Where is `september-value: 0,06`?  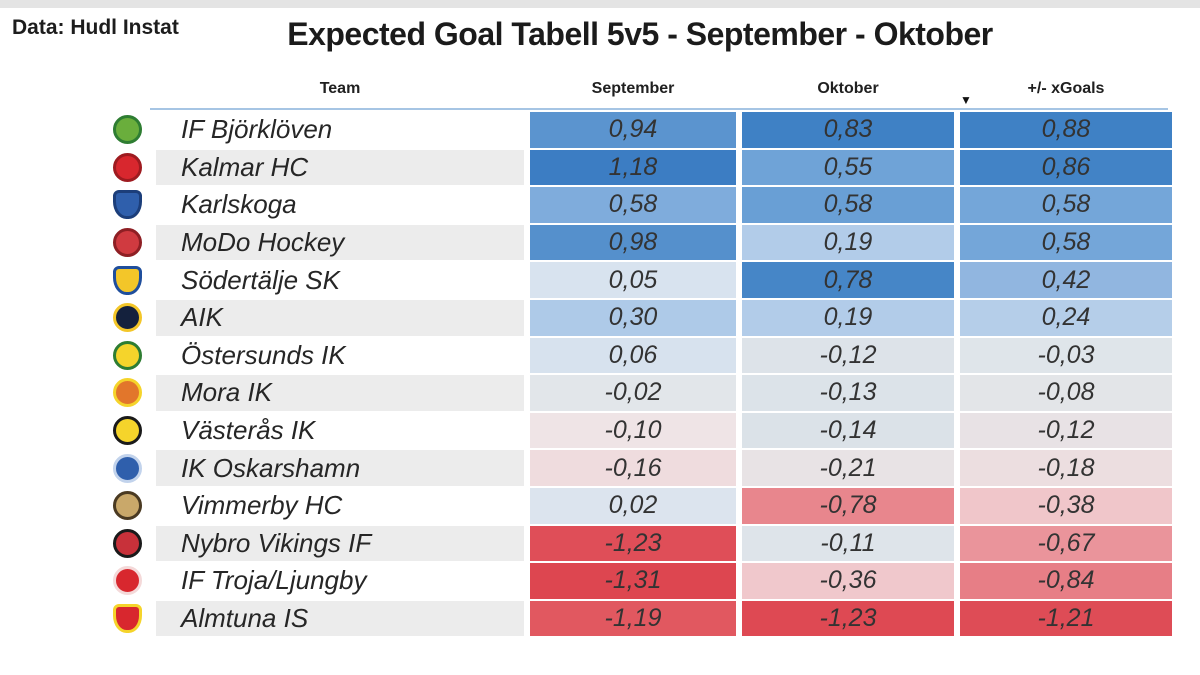
september-value: 0,06 is located at coordinates (633, 355).